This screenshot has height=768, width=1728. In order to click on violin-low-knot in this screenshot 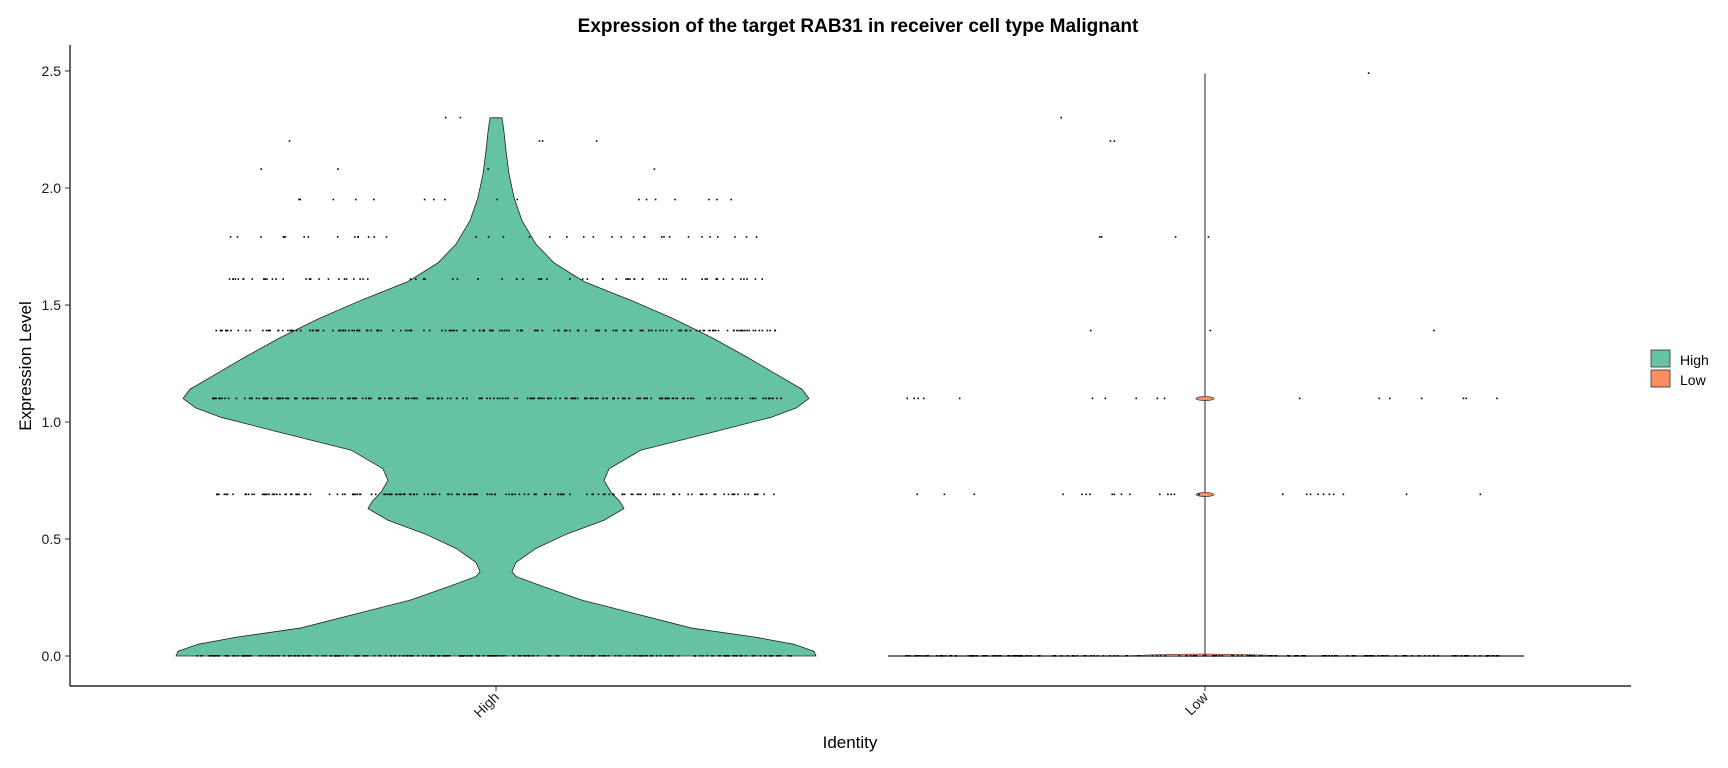, I will do `click(1205, 494)`.